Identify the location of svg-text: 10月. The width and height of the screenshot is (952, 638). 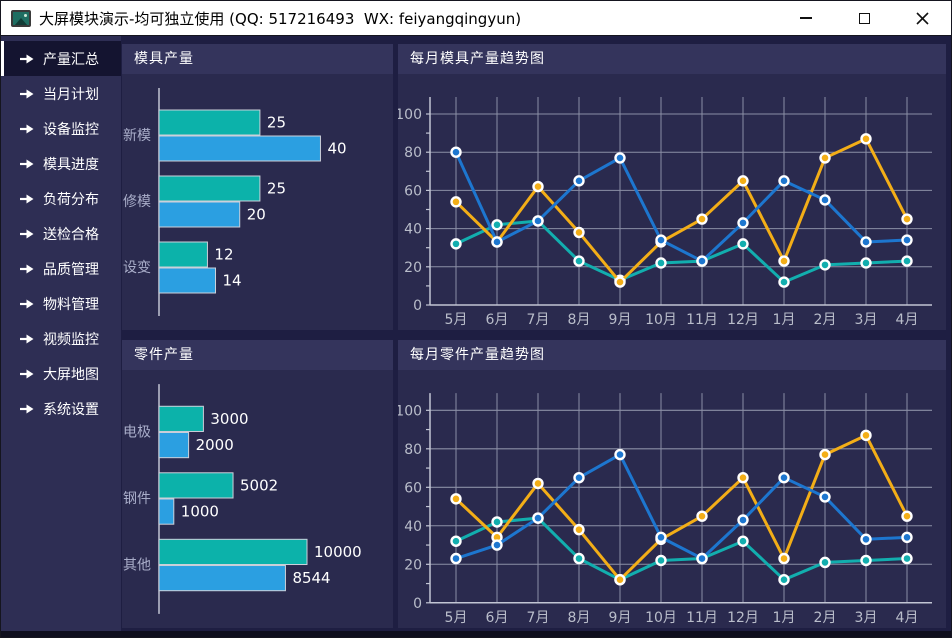
(661, 618).